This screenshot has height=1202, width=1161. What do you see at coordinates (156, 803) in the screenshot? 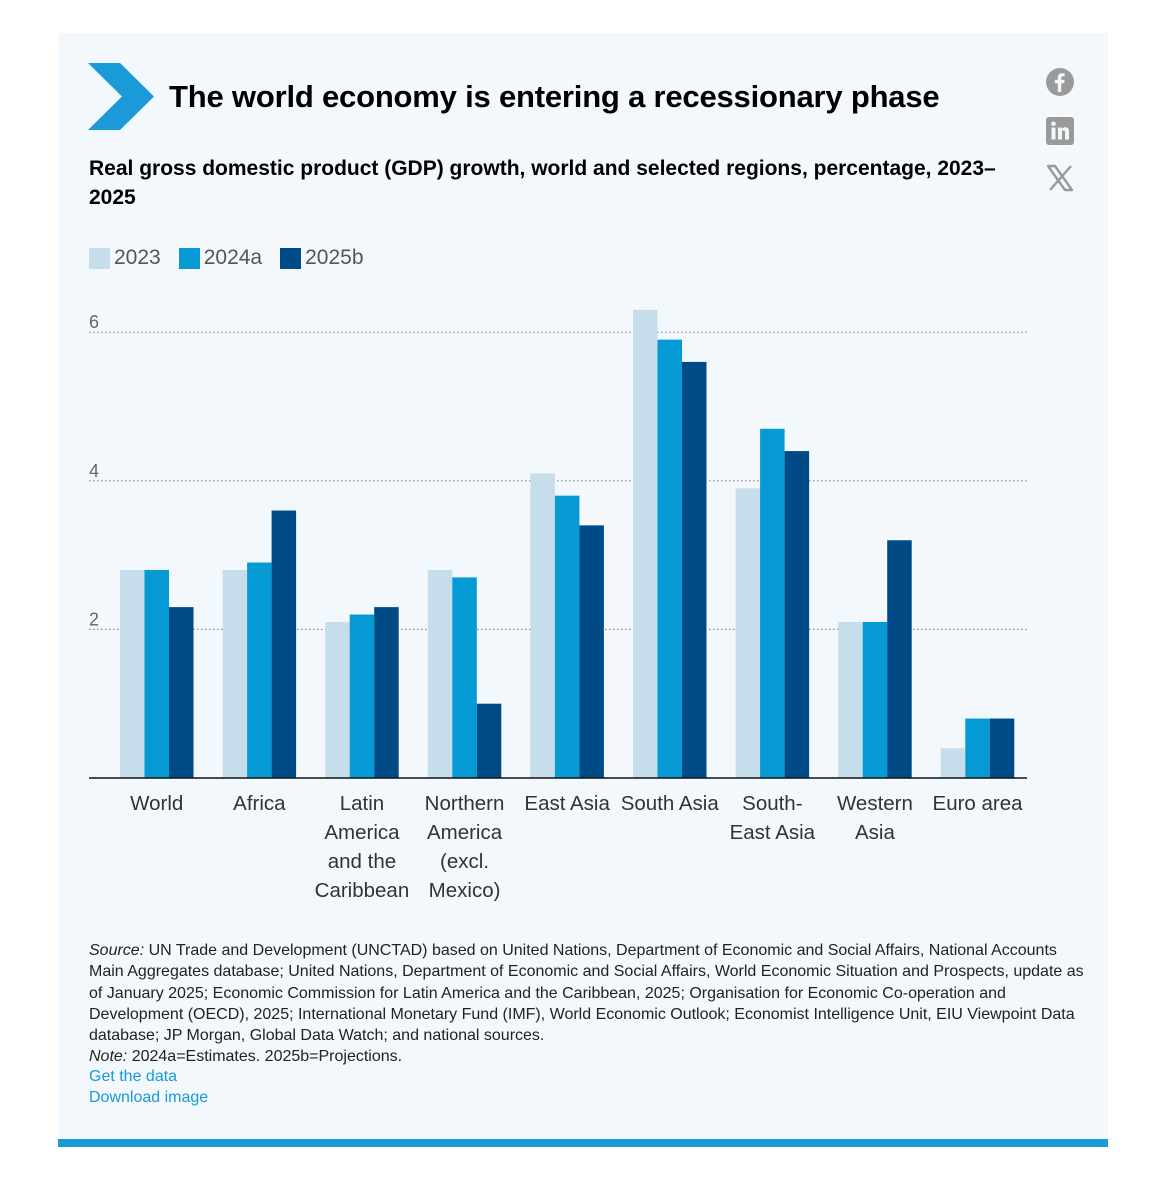
I see `x-tick-label: World` at bounding box center [156, 803].